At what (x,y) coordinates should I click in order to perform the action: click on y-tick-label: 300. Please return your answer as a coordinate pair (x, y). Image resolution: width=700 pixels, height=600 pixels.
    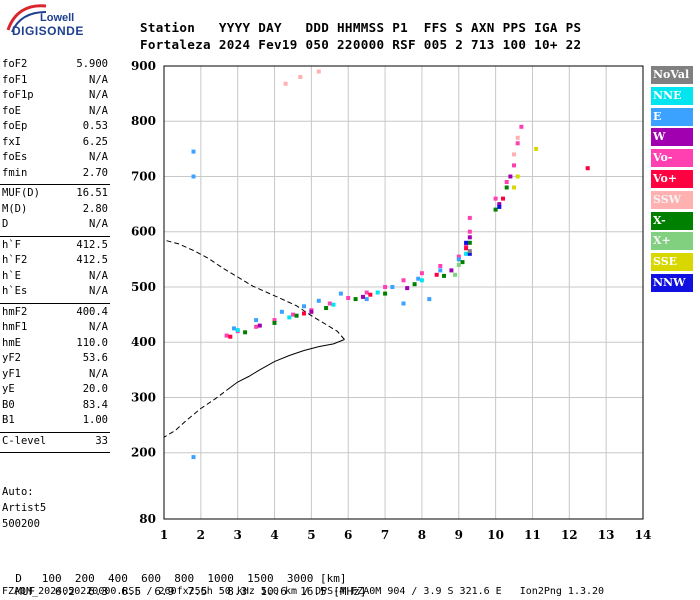
    Looking at the image, I should click on (143, 397).